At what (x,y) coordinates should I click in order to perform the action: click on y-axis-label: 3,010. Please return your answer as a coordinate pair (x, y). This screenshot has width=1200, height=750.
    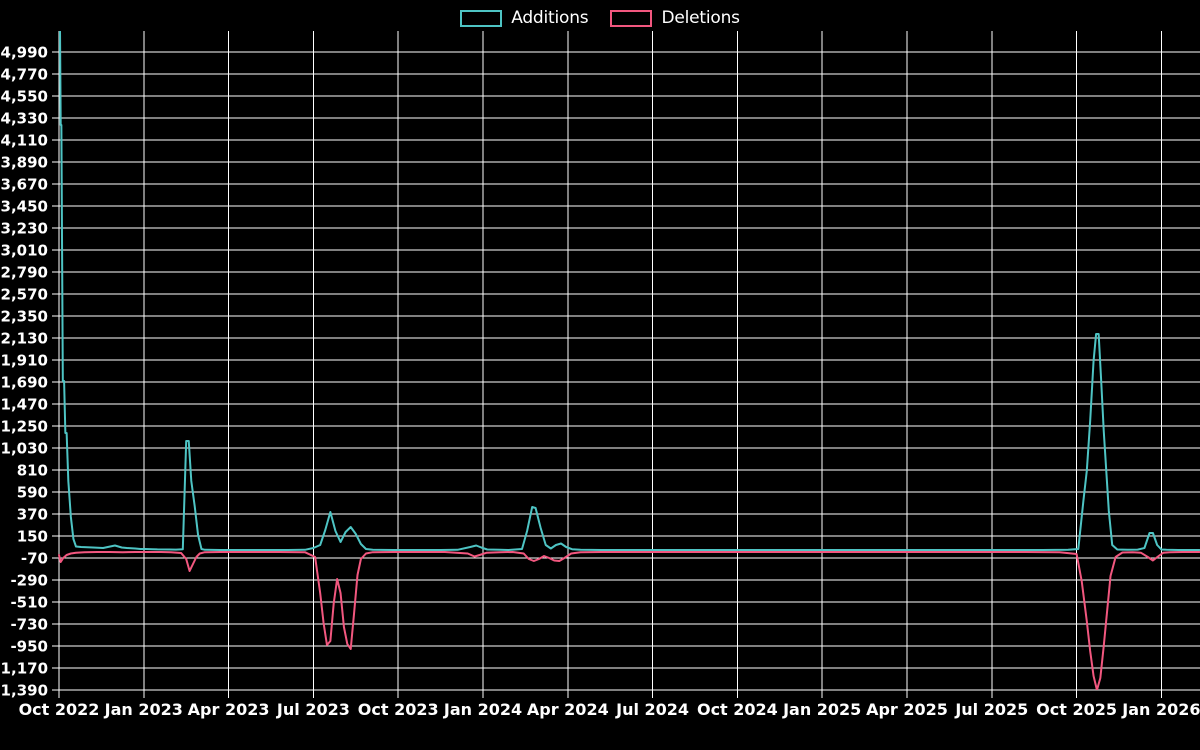
    Looking at the image, I should click on (24, 251).